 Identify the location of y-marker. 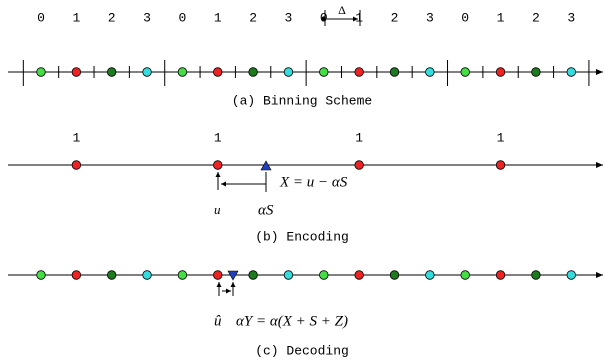
(233, 275).